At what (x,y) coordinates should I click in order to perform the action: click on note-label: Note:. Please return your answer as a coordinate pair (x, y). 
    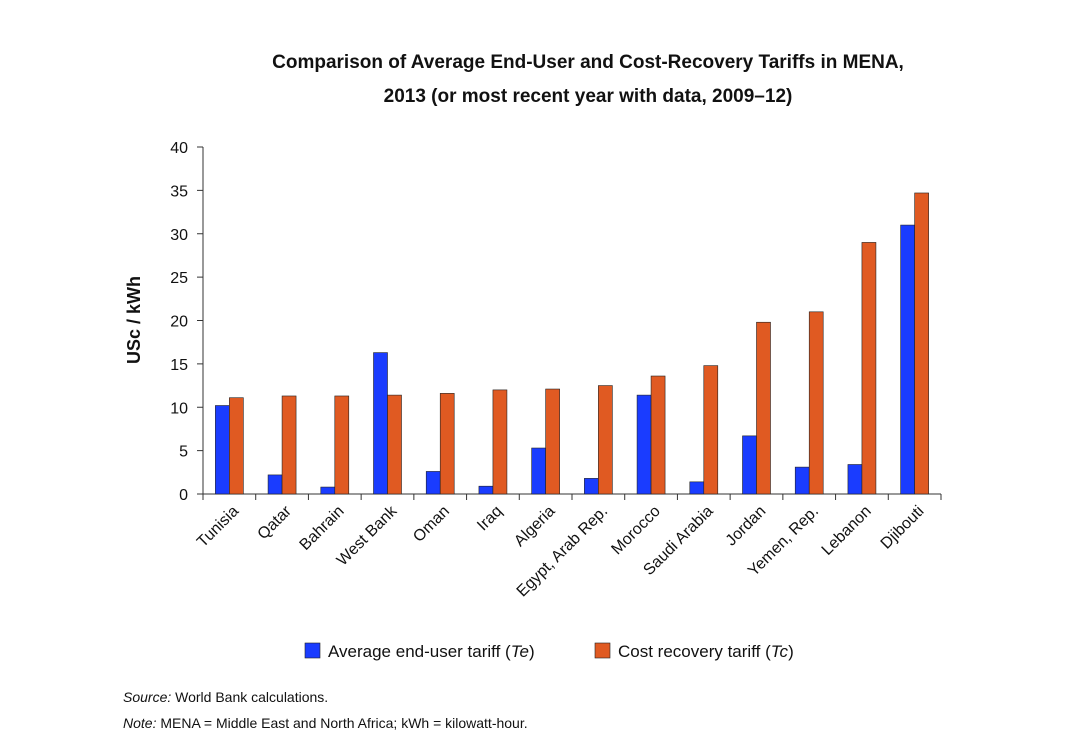
    Looking at the image, I should click on (140, 723).